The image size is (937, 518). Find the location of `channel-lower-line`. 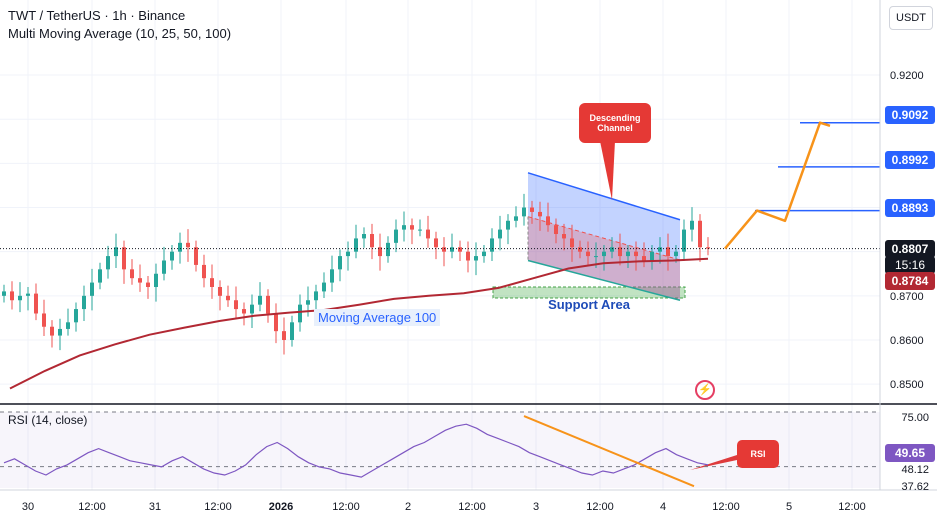

channel-lower-line is located at coordinates (604, 280).